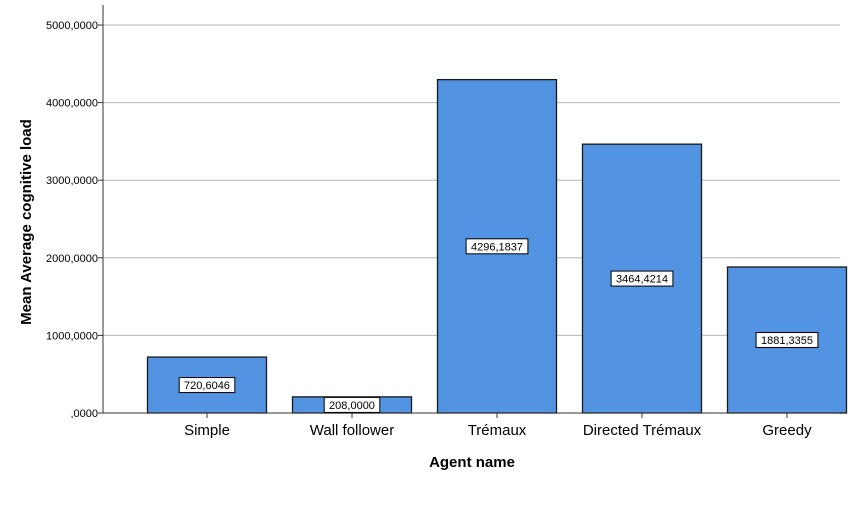 The image size is (850, 505). What do you see at coordinates (72, 181) in the screenshot?
I see `y-tick-label: 3000,0000` at bounding box center [72, 181].